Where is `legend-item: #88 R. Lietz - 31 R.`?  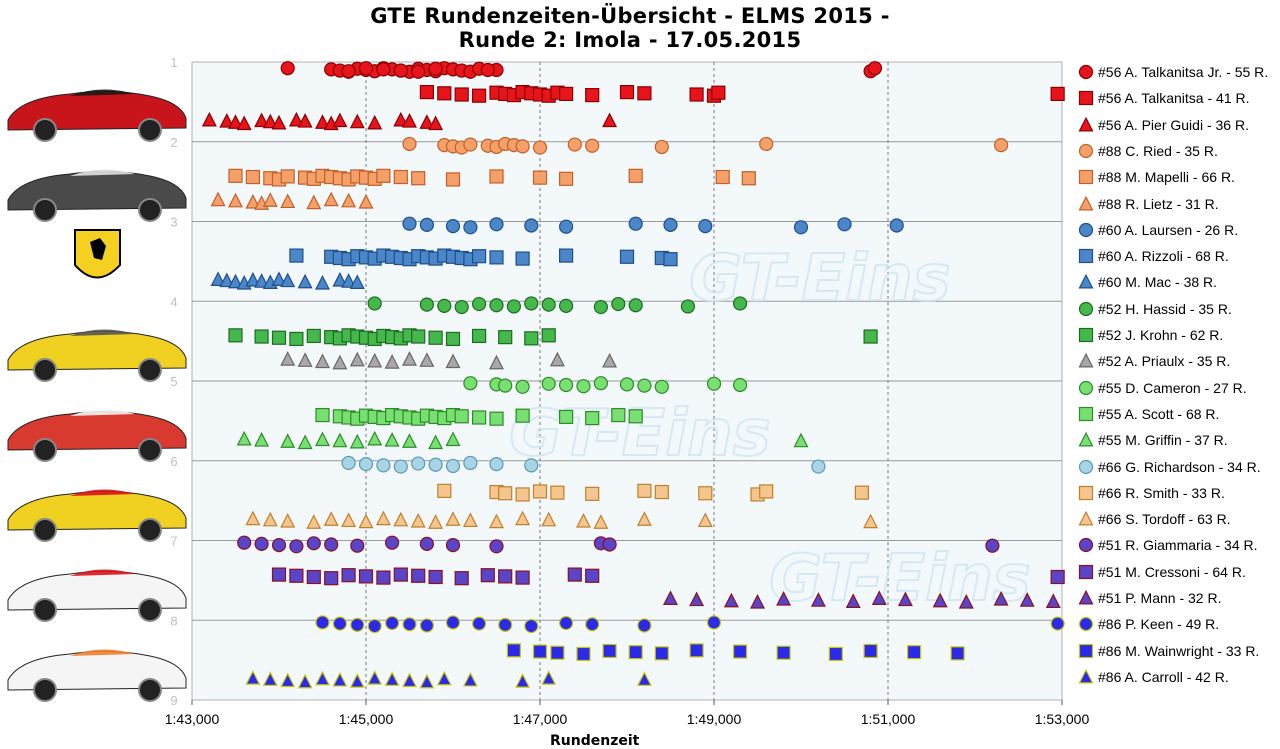 legend-item: #88 R. Lietz - 31 R. is located at coordinates (1148, 204).